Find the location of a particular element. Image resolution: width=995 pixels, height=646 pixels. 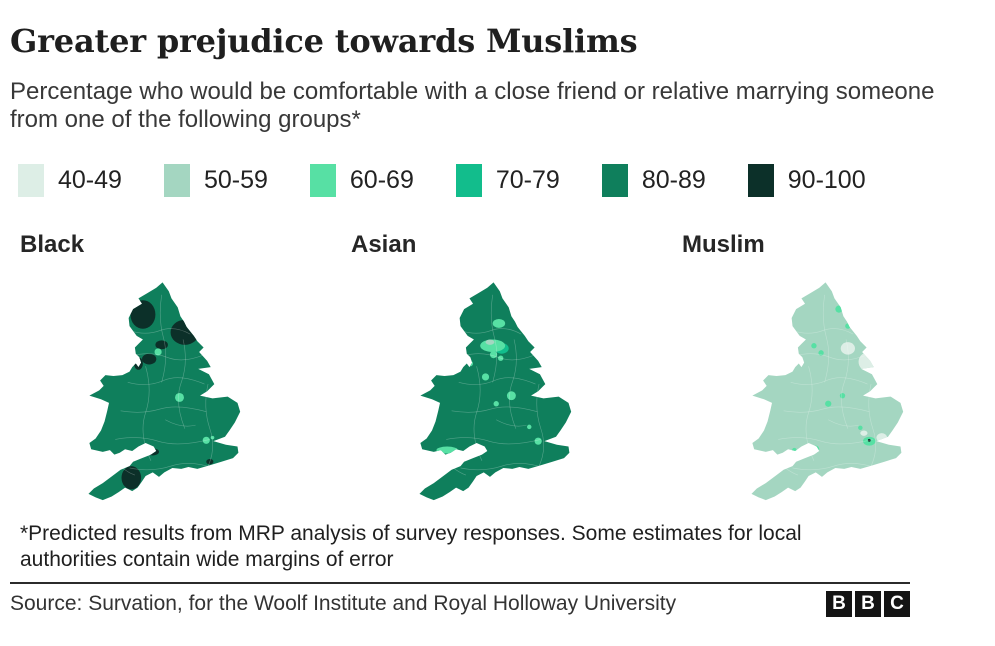

choropleth-map-black is located at coordinates (164, 391).